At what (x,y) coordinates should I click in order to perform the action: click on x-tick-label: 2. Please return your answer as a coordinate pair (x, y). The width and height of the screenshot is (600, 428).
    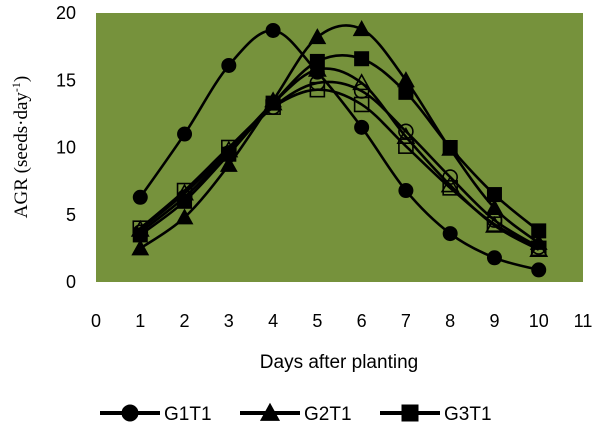
    Looking at the image, I should click on (185, 321).